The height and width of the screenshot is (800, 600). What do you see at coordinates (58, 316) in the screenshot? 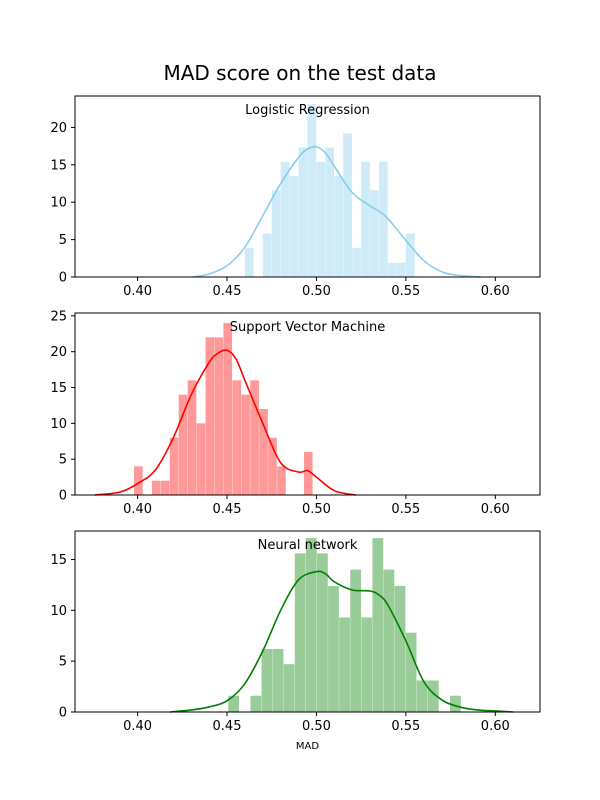
I see `y-tick-label: 25` at bounding box center [58, 316].